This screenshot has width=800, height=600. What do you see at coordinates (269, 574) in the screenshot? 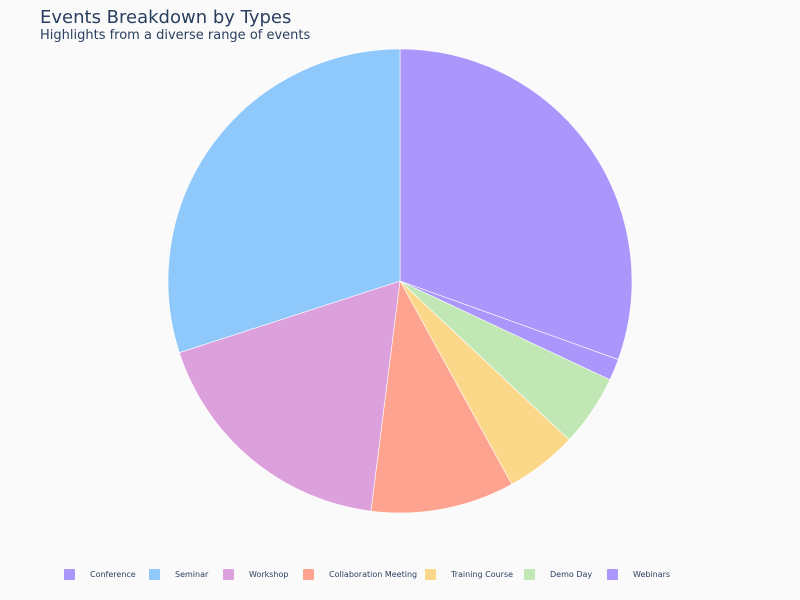
I see `legend-label: Workshop` at bounding box center [269, 574].